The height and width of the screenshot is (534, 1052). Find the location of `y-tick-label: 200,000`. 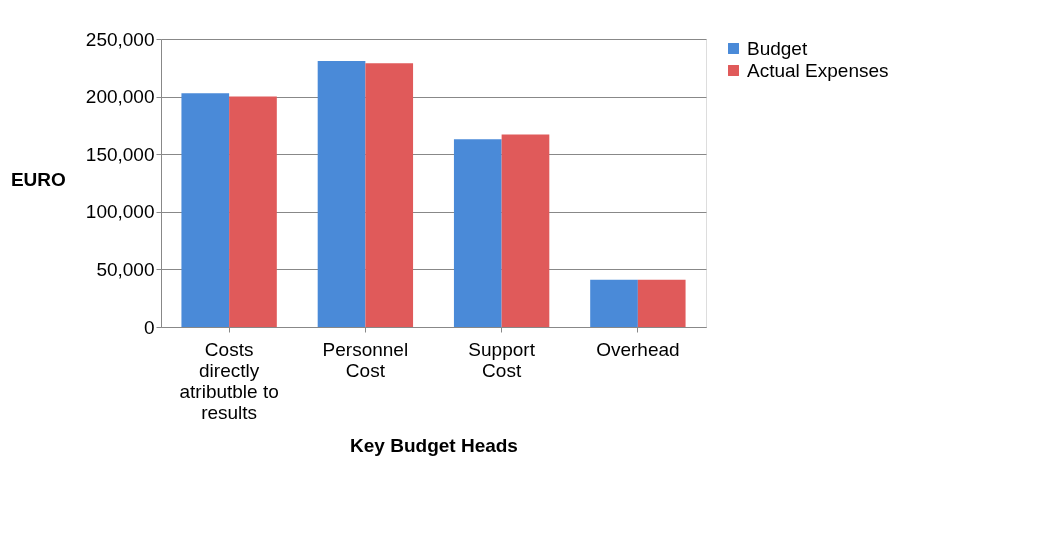

y-tick-label: 200,000 is located at coordinates (120, 97).